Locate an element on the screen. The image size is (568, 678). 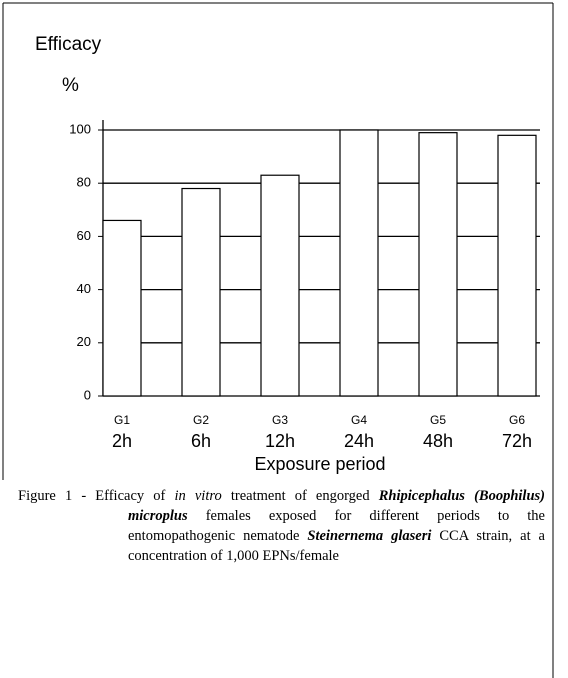
x-sub-label: 12h is located at coordinates (280, 441).